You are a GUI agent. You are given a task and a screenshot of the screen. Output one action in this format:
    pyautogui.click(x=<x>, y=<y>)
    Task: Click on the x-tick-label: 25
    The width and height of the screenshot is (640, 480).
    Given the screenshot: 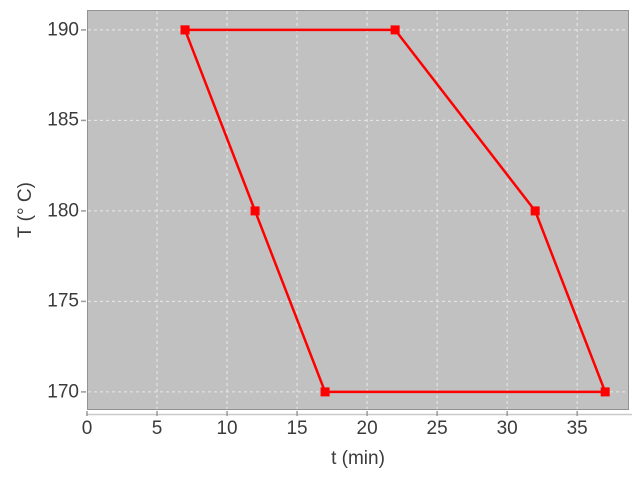 What is the action you would take?
    pyautogui.click(x=437, y=428)
    